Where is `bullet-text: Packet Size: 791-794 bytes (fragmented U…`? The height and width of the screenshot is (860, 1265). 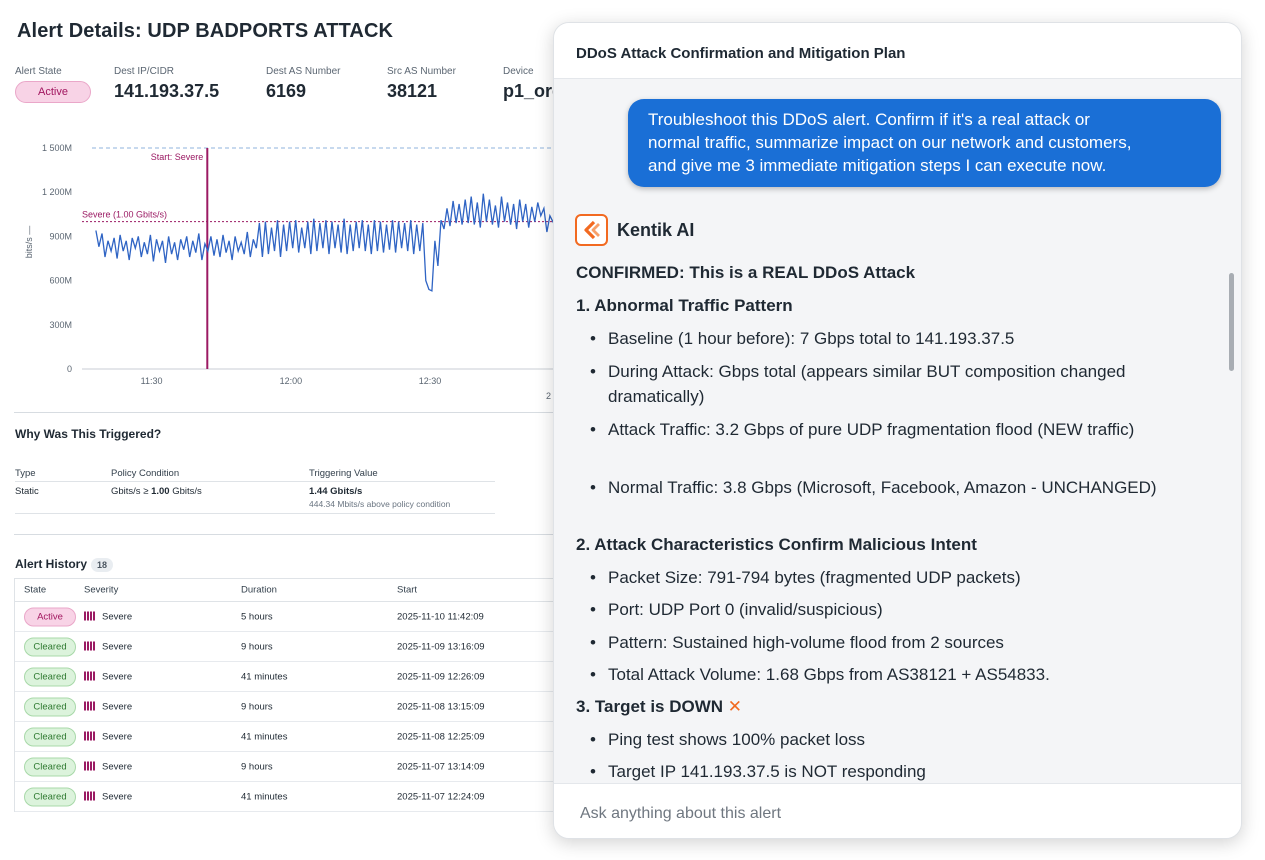 bullet-text: Packet Size: 791-794 bytes (fragmented U… is located at coordinates (814, 577).